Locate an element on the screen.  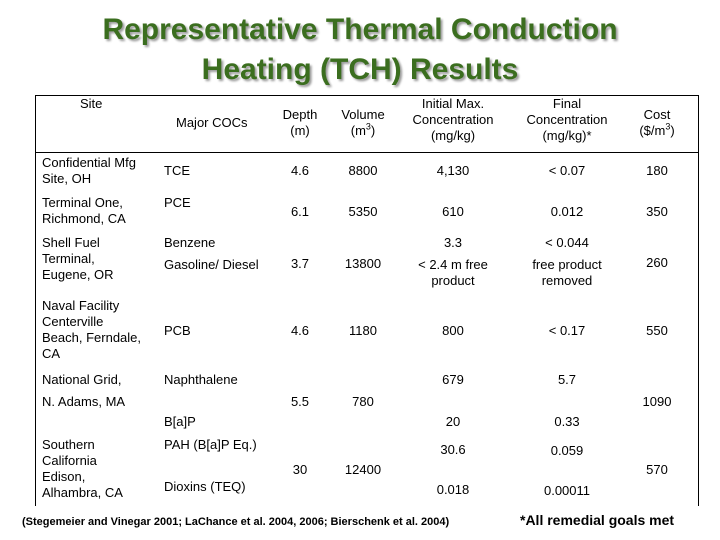
row4-site-line-3: Beach, Ferndale, is located at coordinates (92, 337).